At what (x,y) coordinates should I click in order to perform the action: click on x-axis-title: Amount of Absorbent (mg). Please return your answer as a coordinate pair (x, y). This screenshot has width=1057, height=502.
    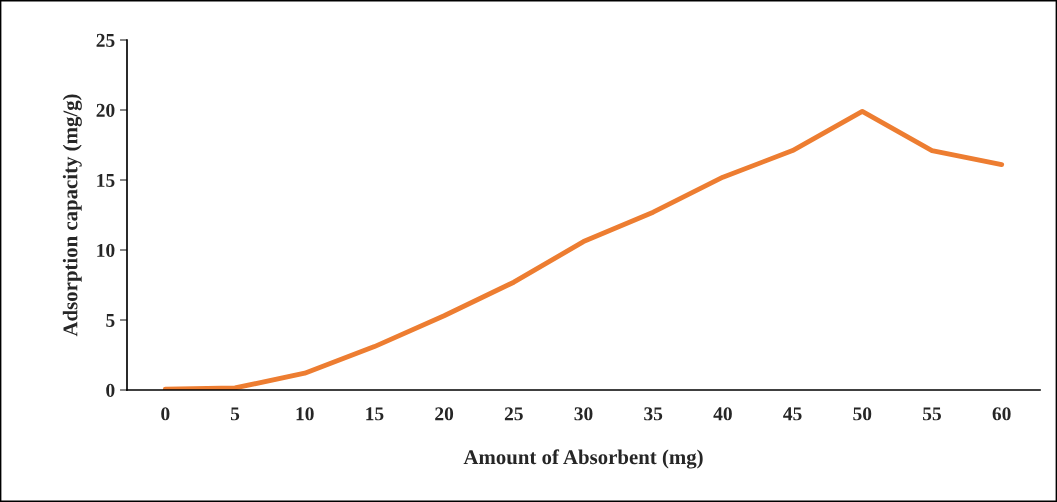
    Looking at the image, I should click on (583, 459).